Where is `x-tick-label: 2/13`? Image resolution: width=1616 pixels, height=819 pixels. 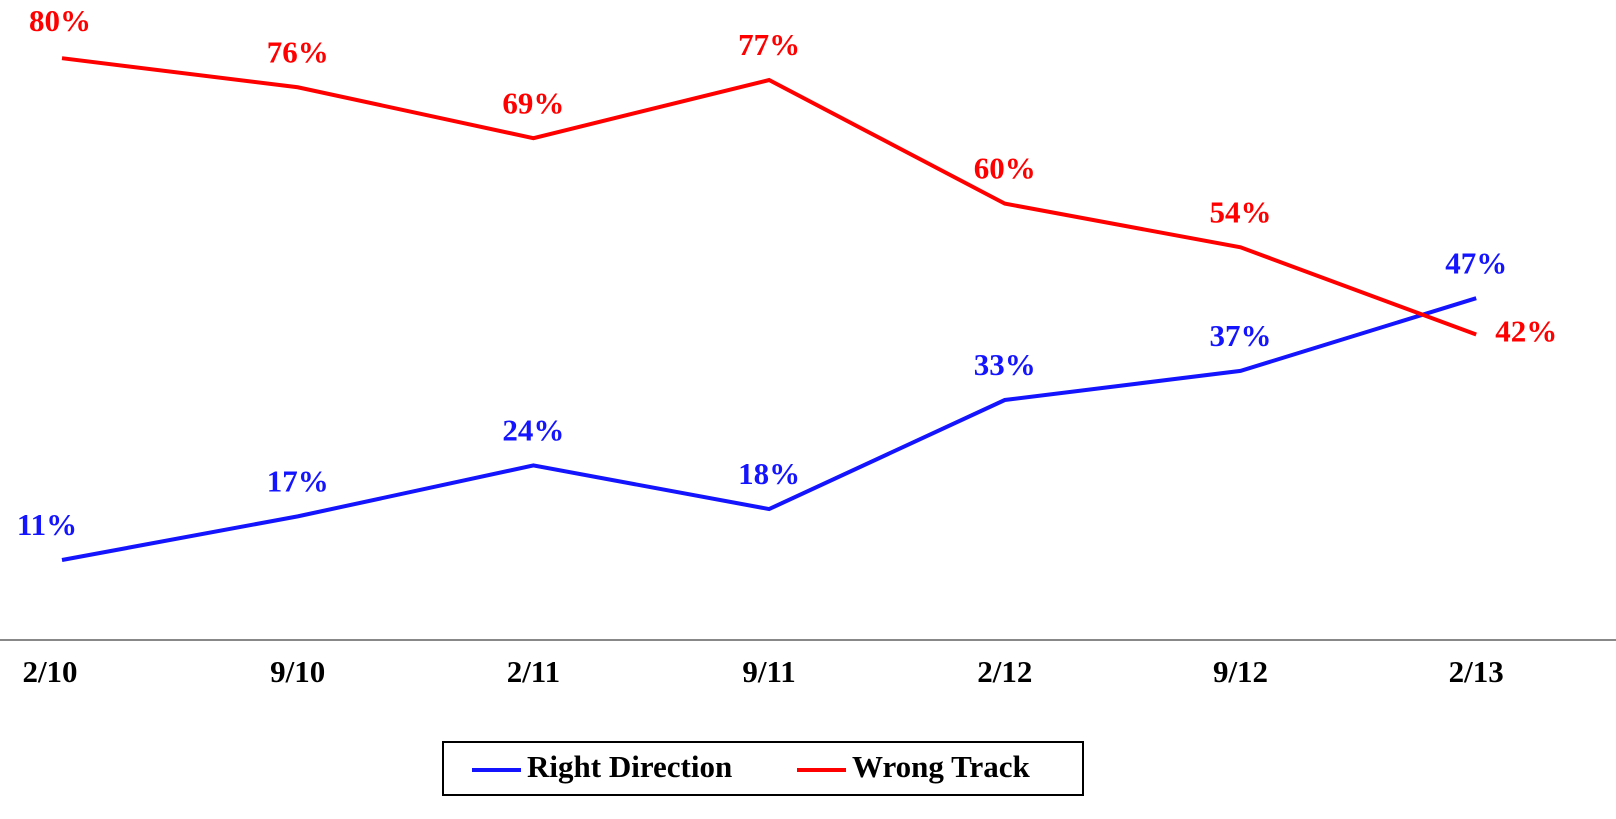 x-tick-label: 2/13 is located at coordinates (1476, 671).